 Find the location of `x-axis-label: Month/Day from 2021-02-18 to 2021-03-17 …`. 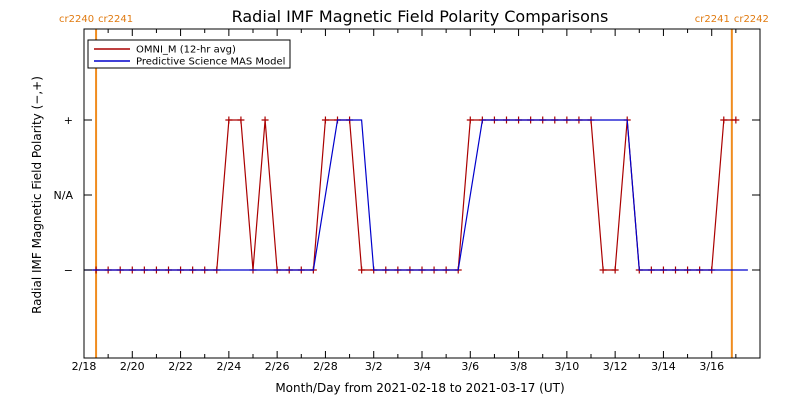

x-axis-label: Month/Day from 2021-02-18 to 2021-03-17 … is located at coordinates (419, 388).